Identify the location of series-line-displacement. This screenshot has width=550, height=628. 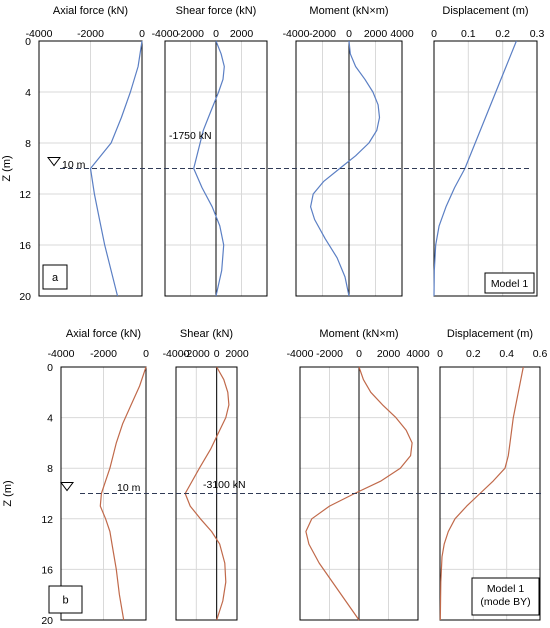
(475, 168).